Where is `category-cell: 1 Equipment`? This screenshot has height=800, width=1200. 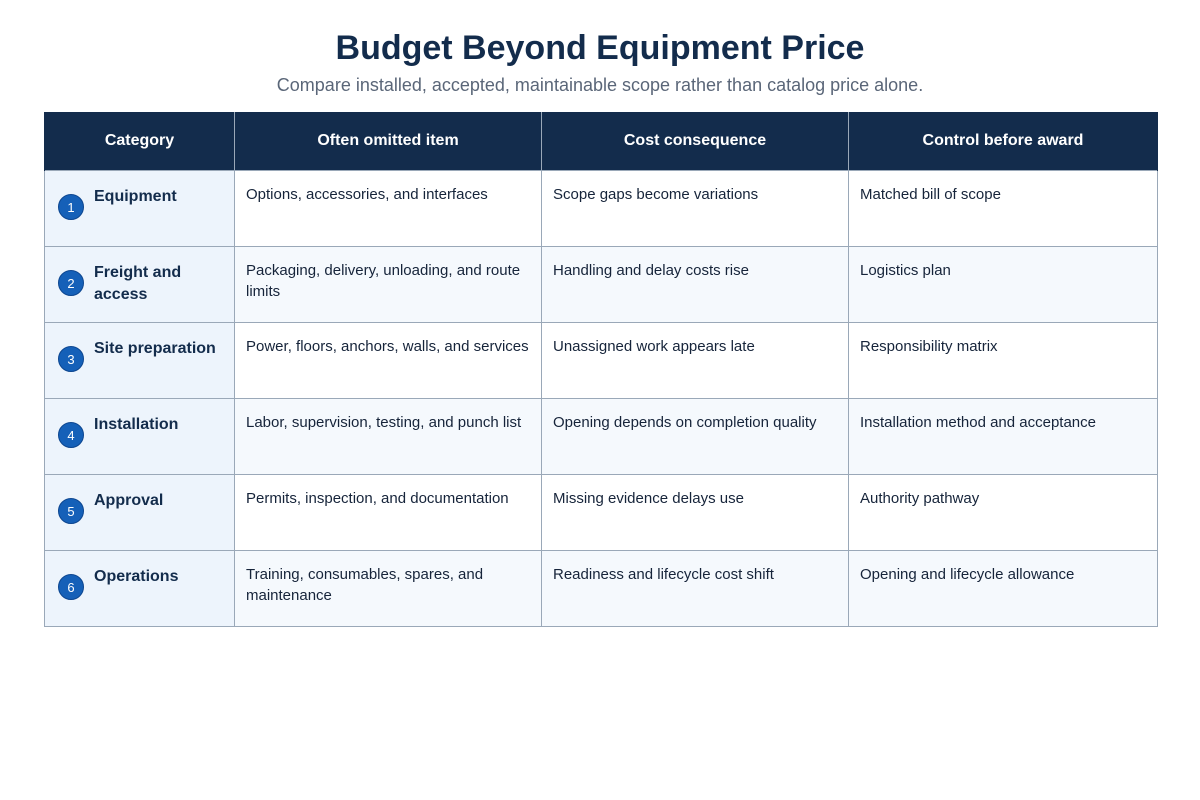 category-cell: 1 Equipment is located at coordinates (139, 208).